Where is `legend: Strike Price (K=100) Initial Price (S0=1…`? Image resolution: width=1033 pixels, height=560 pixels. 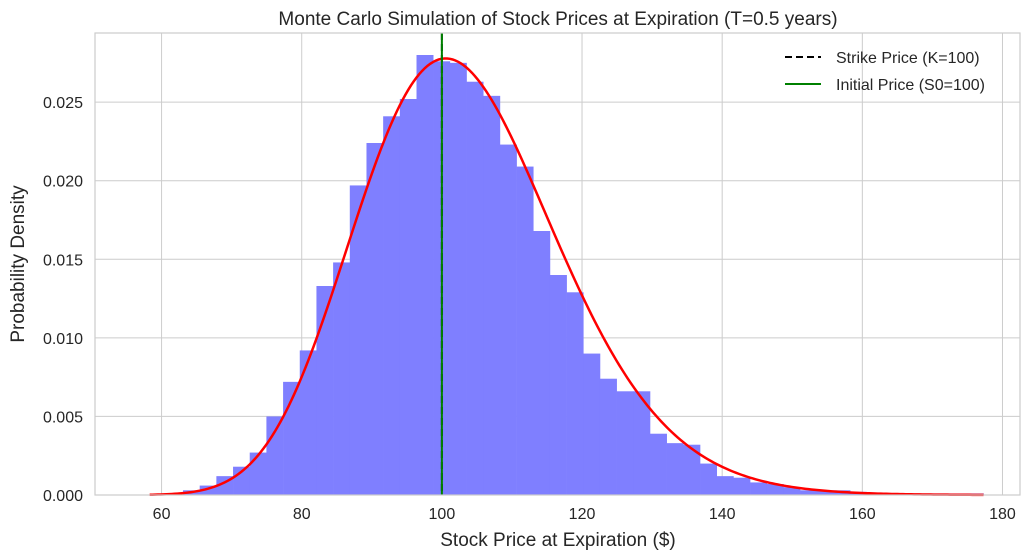 legend: Strike Price (K=100) Initial Price (S0=1… is located at coordinates (885, 72).